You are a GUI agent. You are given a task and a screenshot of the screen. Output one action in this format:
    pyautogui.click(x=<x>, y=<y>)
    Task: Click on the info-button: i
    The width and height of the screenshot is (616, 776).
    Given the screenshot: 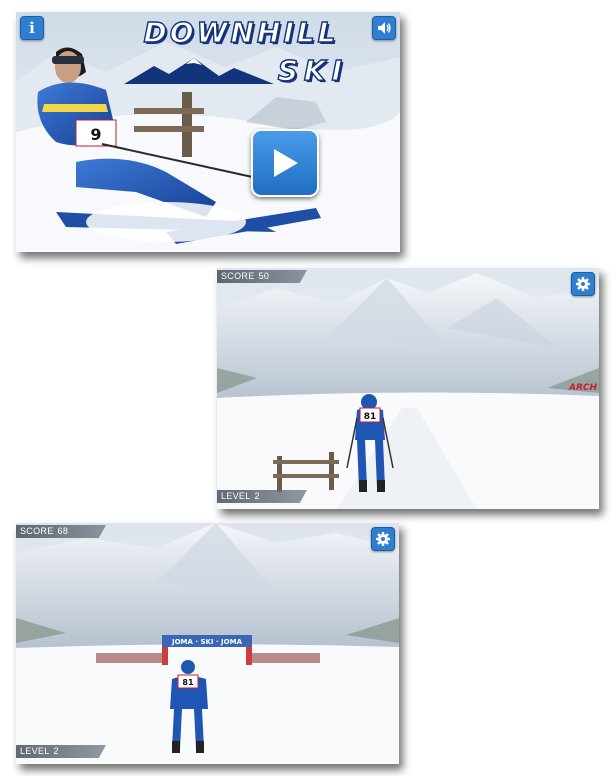 What is the action you would take?
    pyautogui.click(x=32, y=28)
    